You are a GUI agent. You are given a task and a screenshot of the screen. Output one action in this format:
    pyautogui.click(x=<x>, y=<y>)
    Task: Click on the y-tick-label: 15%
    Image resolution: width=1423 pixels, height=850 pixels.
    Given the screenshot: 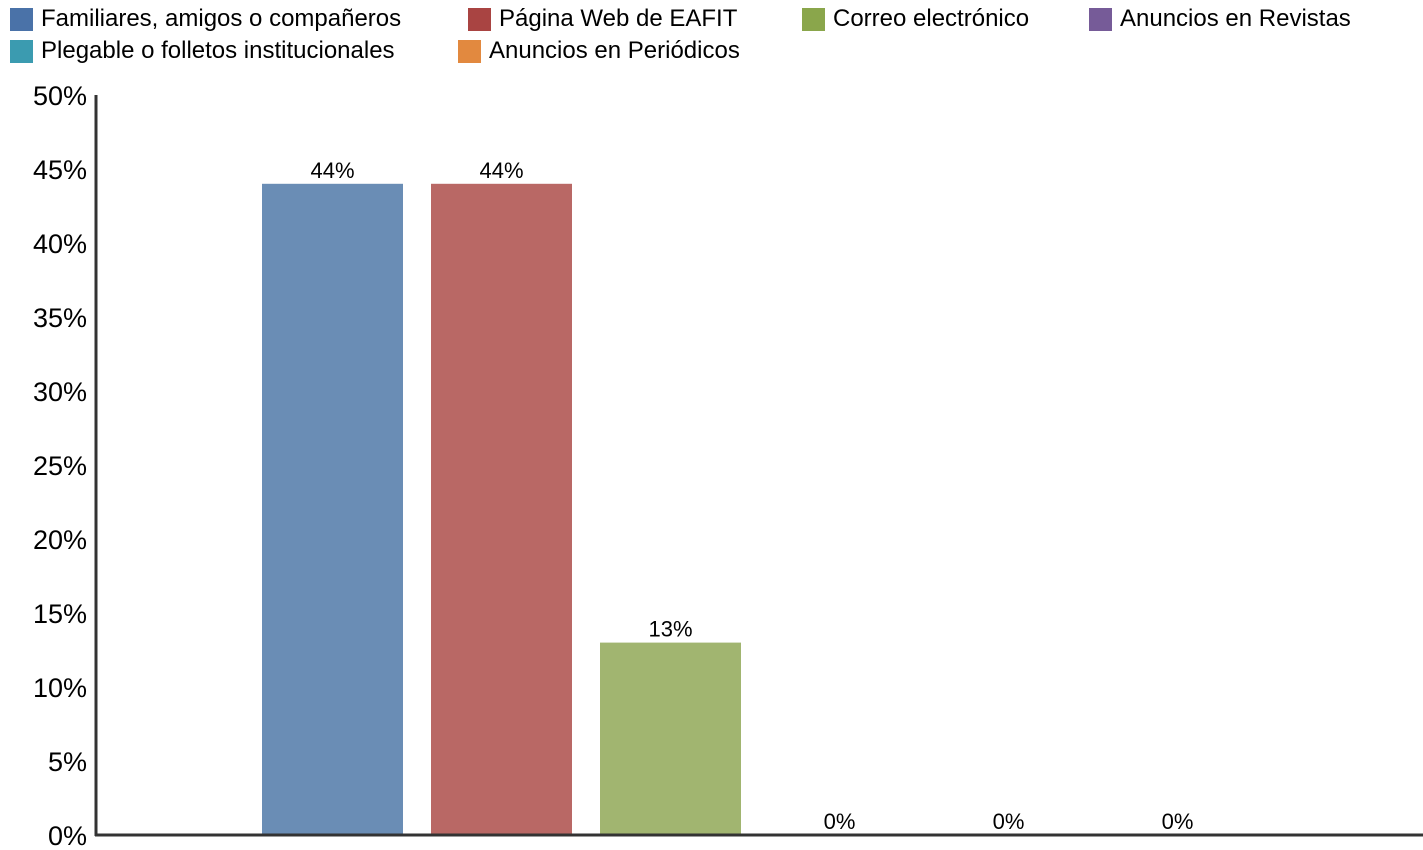 What is the action you would take?
    pyautogui.click(x=60, y=614)
    